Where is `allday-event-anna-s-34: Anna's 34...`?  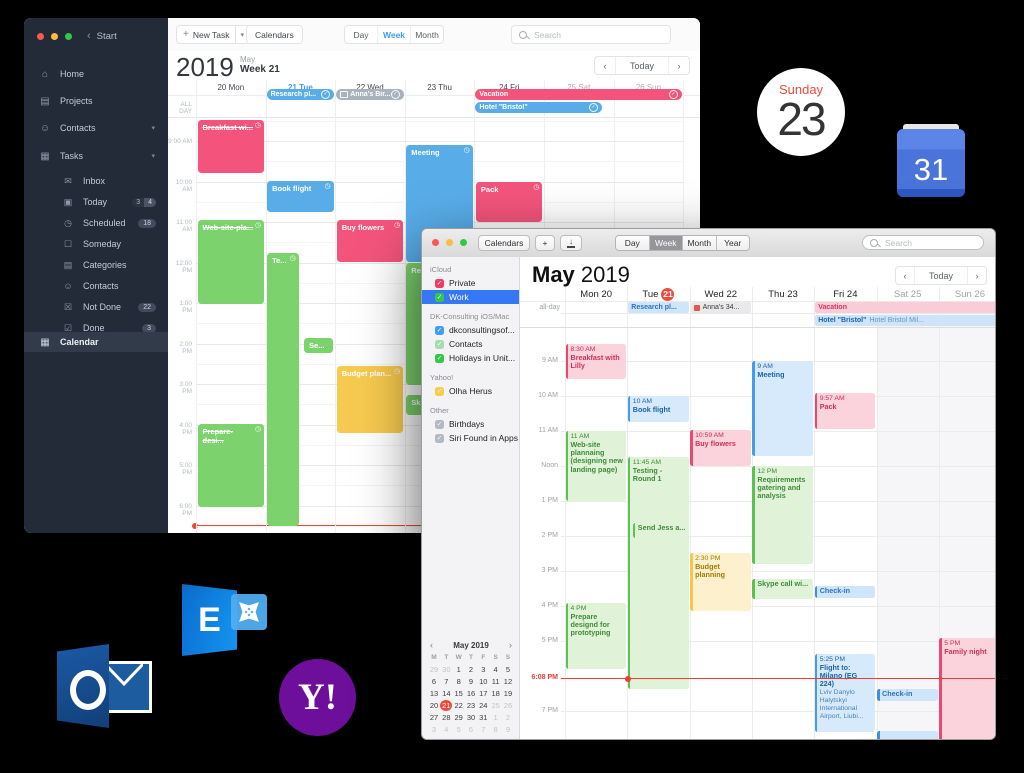
allday-event-anna-s-34: Anna's 34... is located at coordinates (720, 307).